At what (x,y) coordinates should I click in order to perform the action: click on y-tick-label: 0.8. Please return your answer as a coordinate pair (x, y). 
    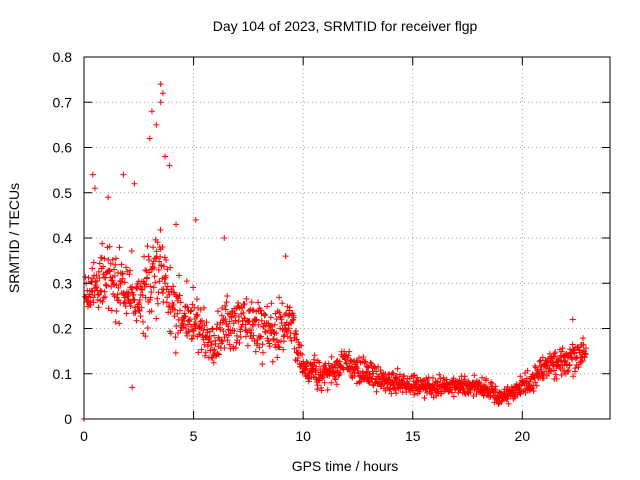
    Looking at the image, I should click on (63, 57).